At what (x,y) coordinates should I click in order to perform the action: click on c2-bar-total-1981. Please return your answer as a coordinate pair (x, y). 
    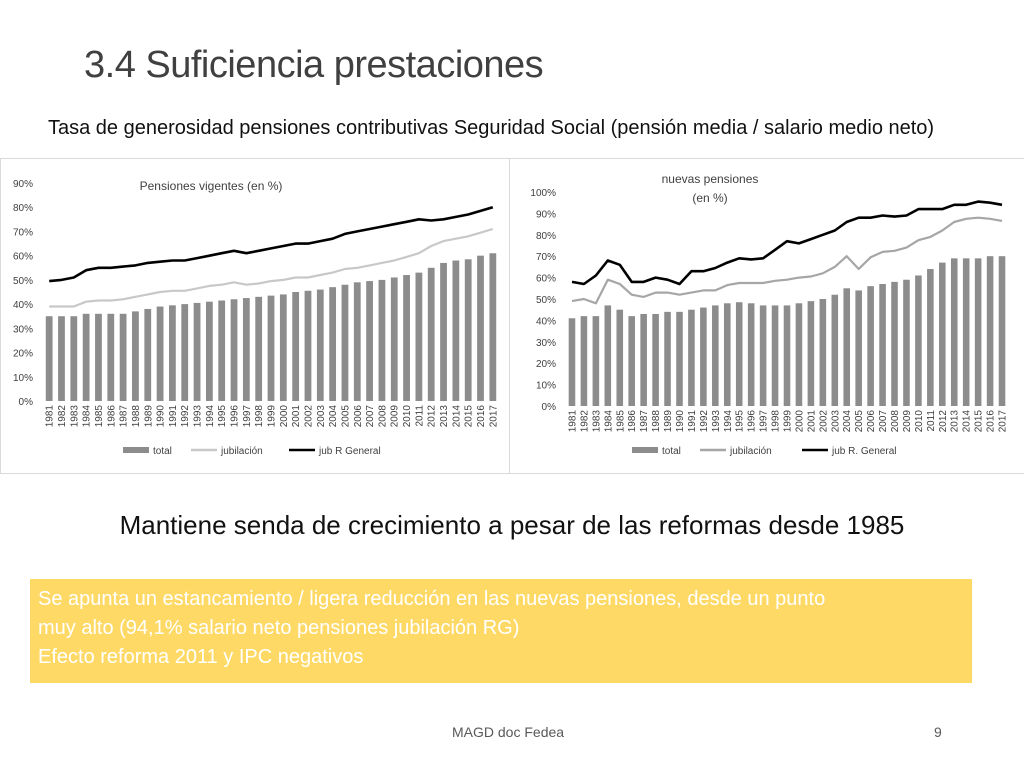
    Looking at the image, I should click on (572, 362).